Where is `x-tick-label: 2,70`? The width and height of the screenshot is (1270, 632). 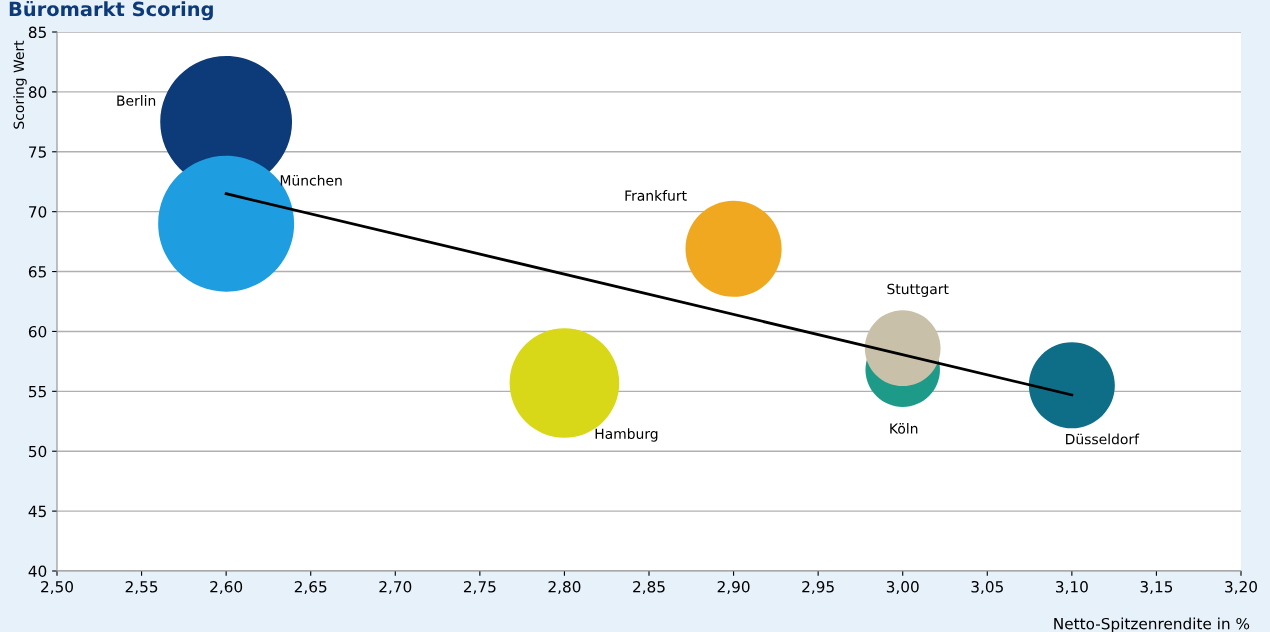
x-tick-label: 2,70 is located at coordinates (395, 587).